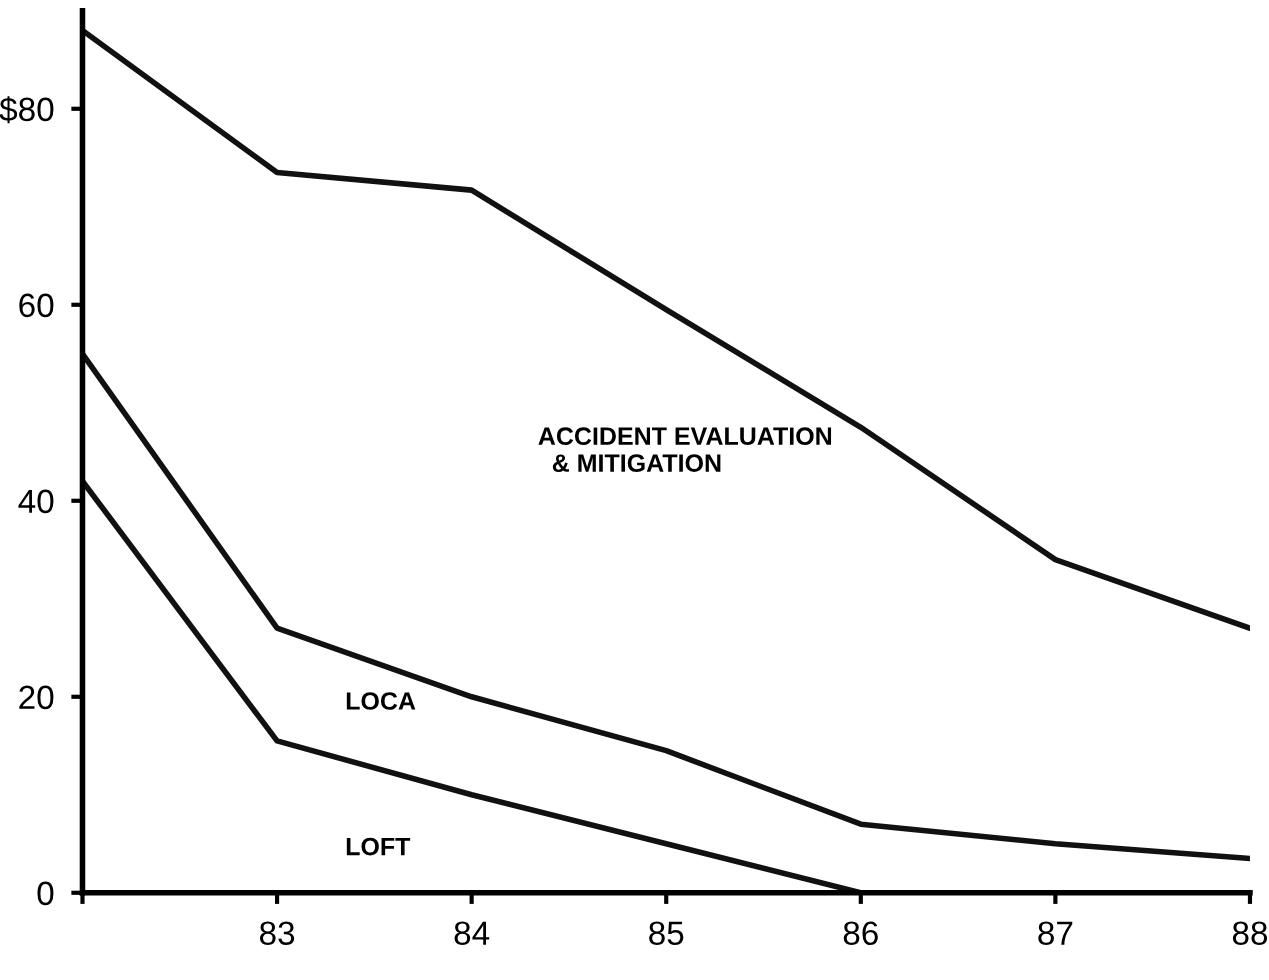 The image size is (1269, 980). I want to click on y-tick-label: $80, so click(27, 110).